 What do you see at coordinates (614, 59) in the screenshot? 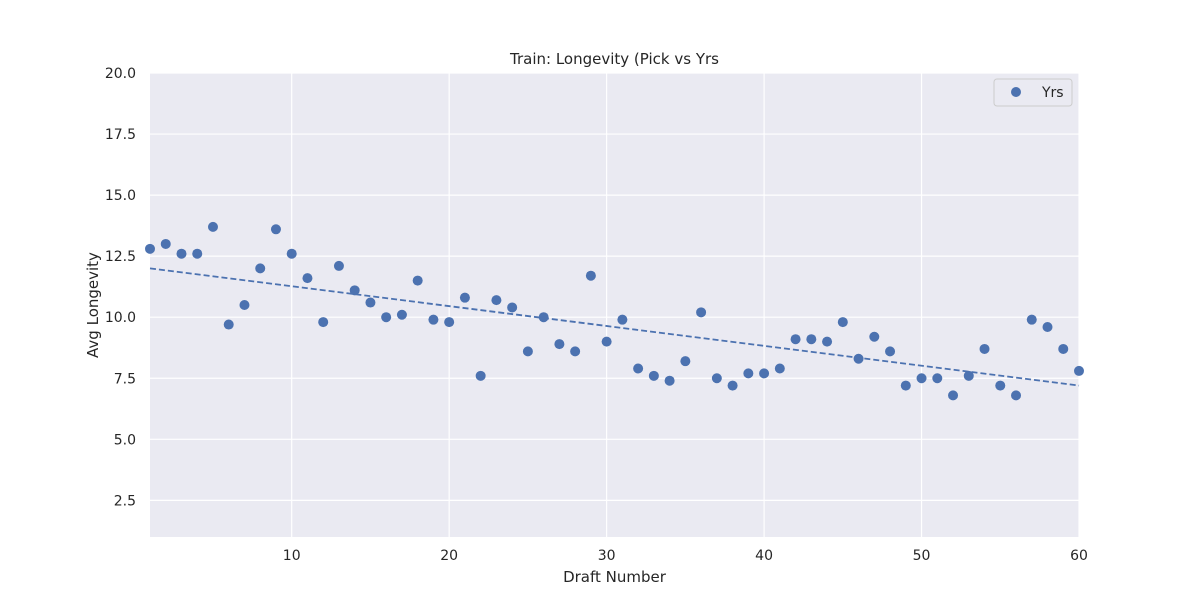
I see `chart-title: Train: Longevity (Pick vs Yrs` at bounding box center [614, 59].